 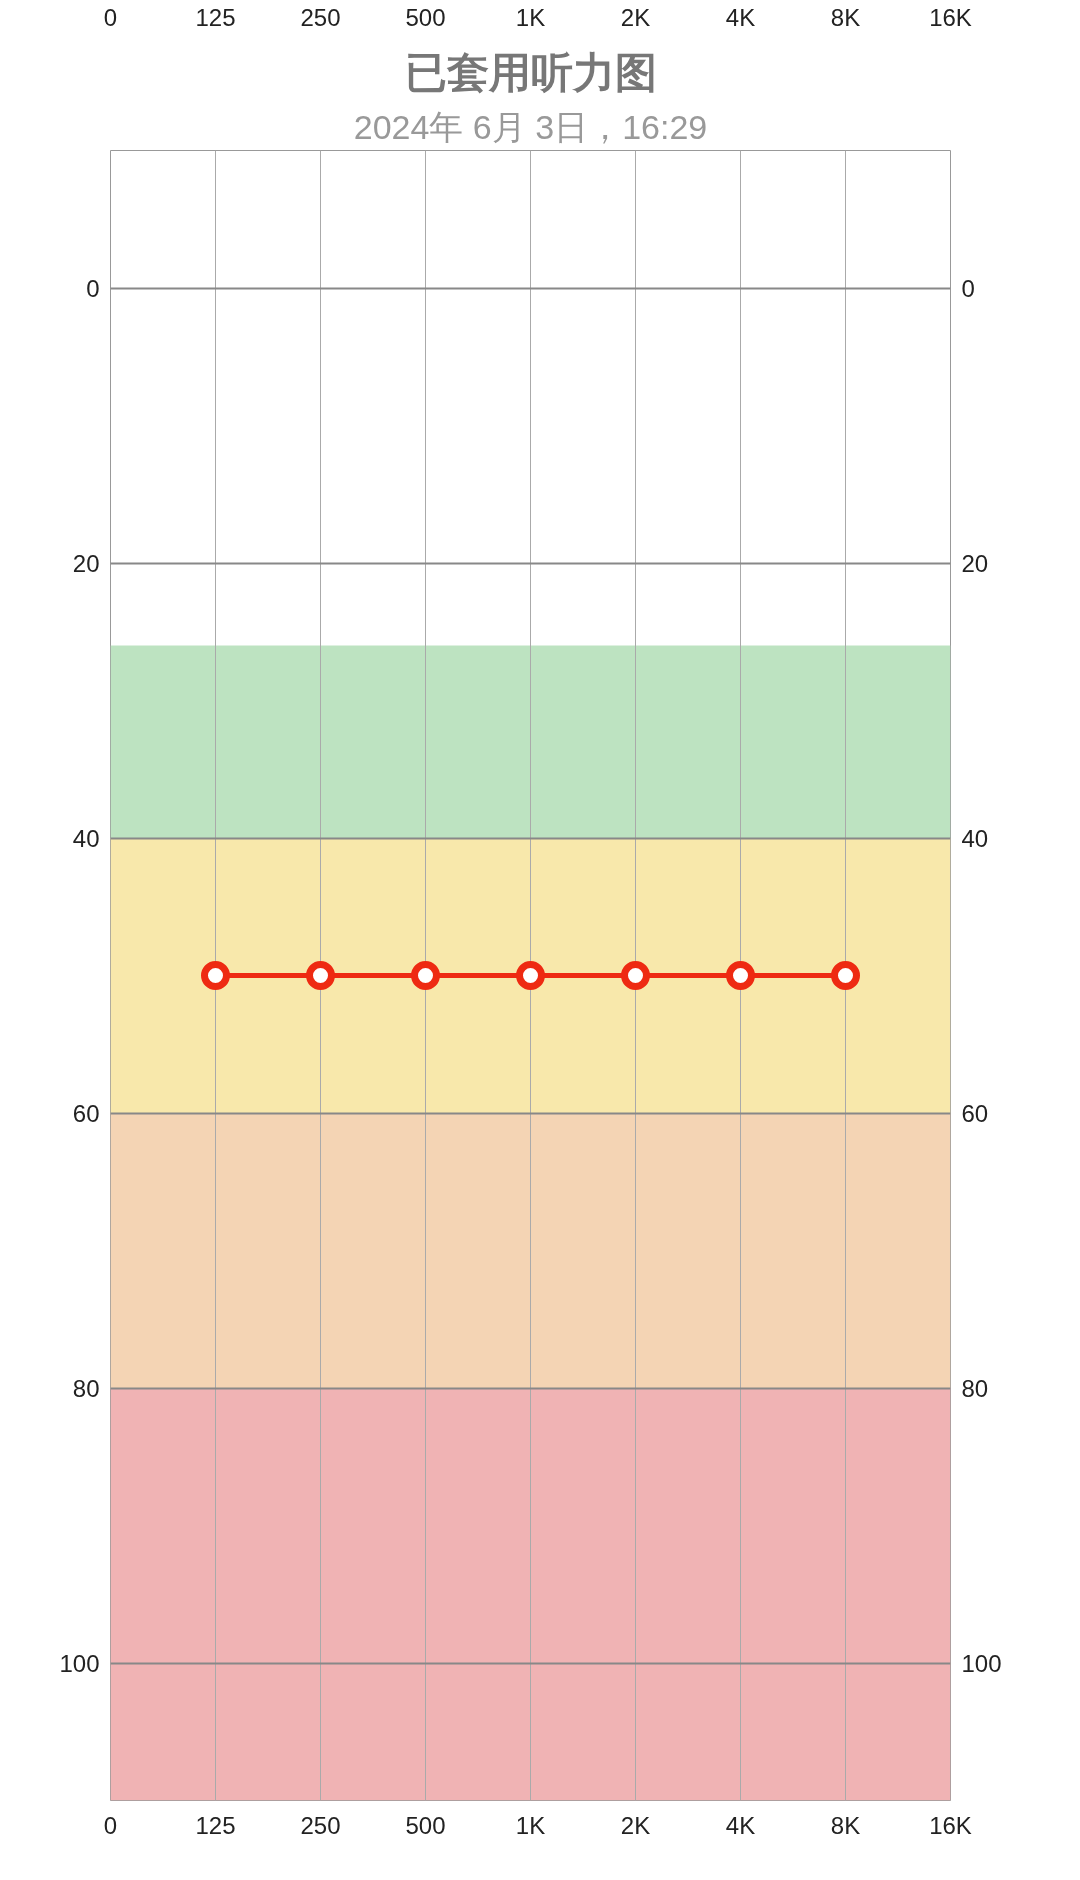 I want to click on x-tick-label: 8K, so click(x=845, y=1825).